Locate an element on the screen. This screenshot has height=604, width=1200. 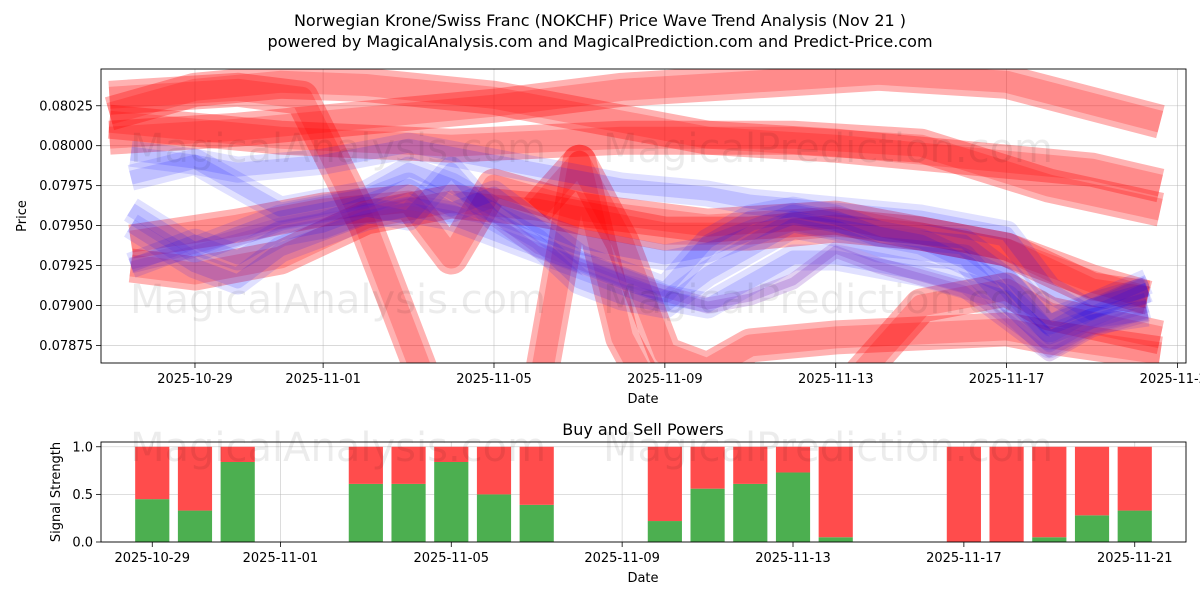
price-y-tick-label: 0.07975 is located at coordinates (66, 186).